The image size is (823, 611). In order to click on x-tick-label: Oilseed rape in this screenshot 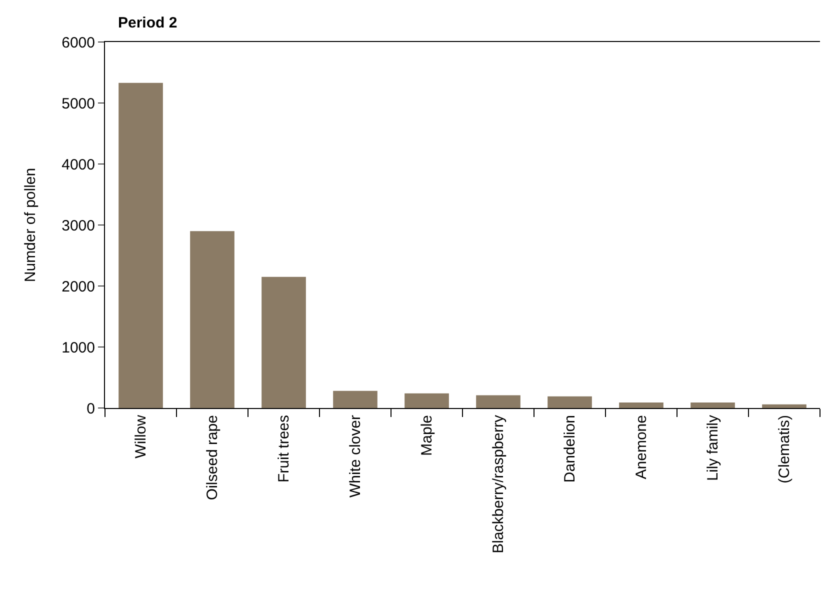, I will do `click(213, 457)`.